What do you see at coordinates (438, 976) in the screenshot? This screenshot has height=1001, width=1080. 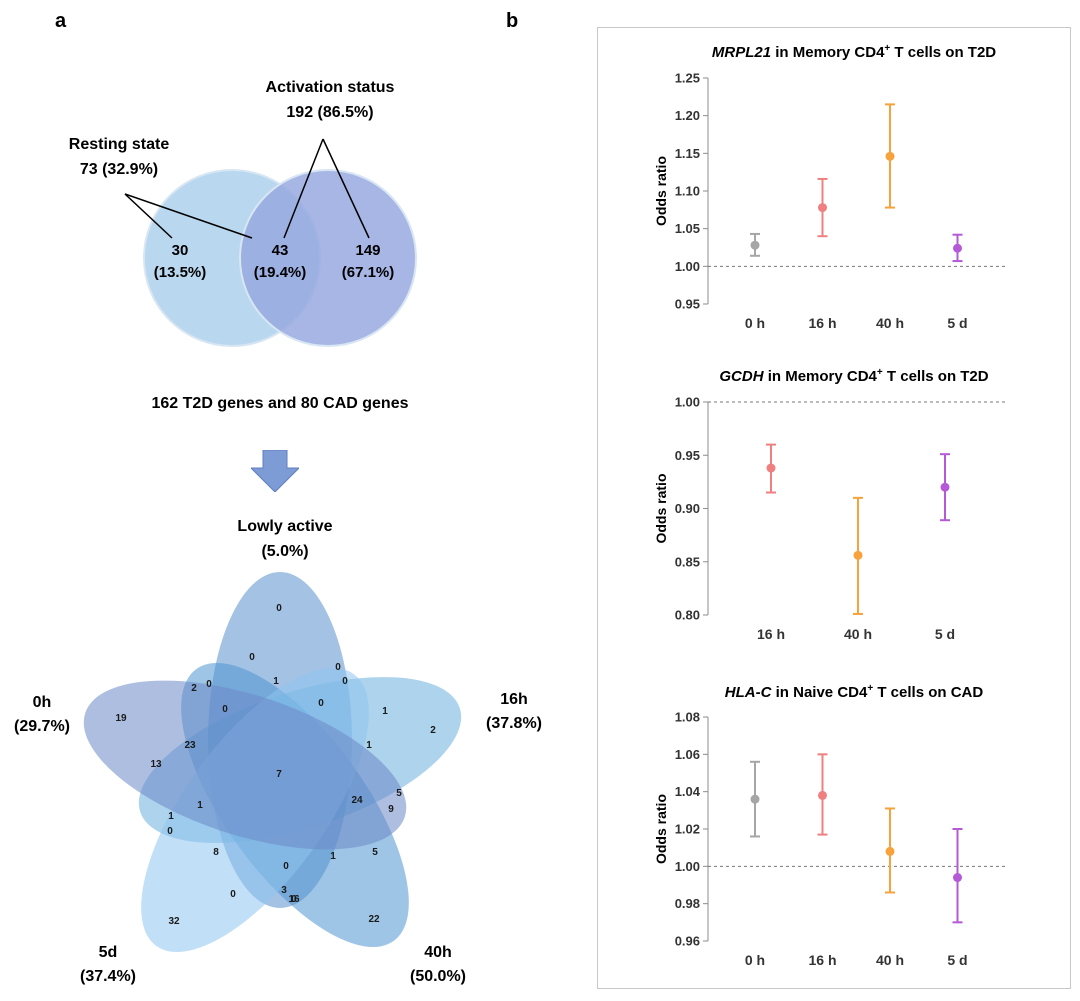 I see `set-percent-40h: (50.0%)` at bounding box center [438, 976].